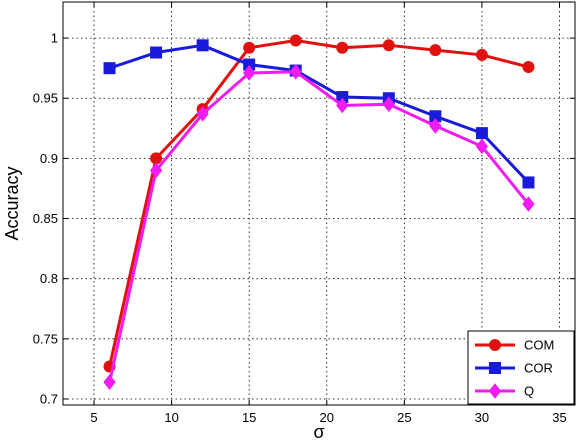  What do you see at coordinates (559, 417) in the screenshot?
I see `x-tick-label: 35` at bounding box center [559, 417].